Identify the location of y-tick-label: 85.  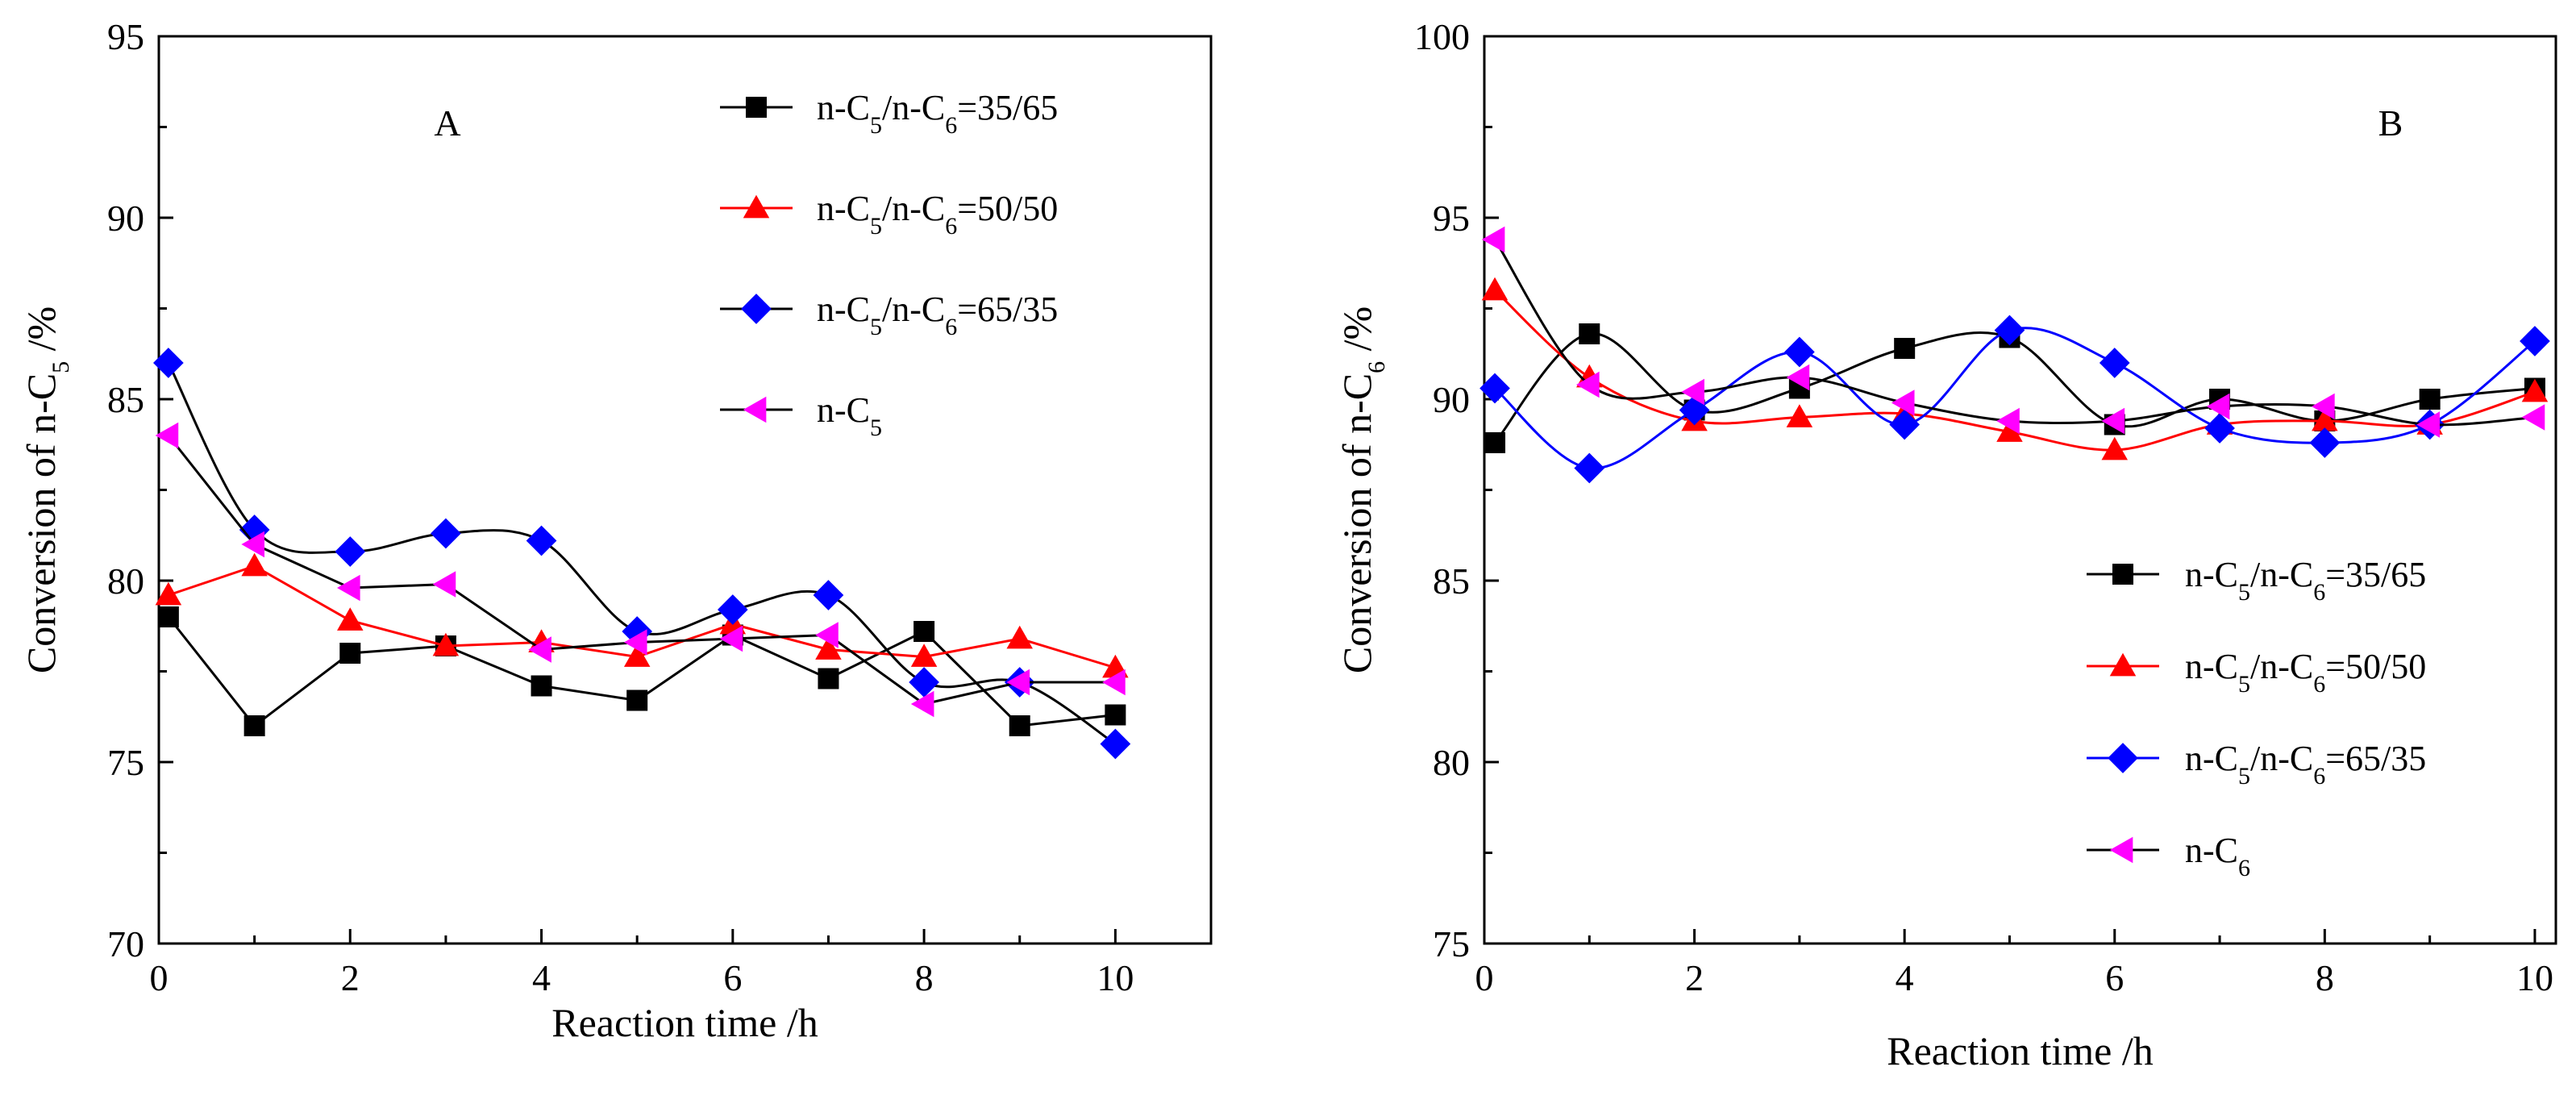
(1452, 581).